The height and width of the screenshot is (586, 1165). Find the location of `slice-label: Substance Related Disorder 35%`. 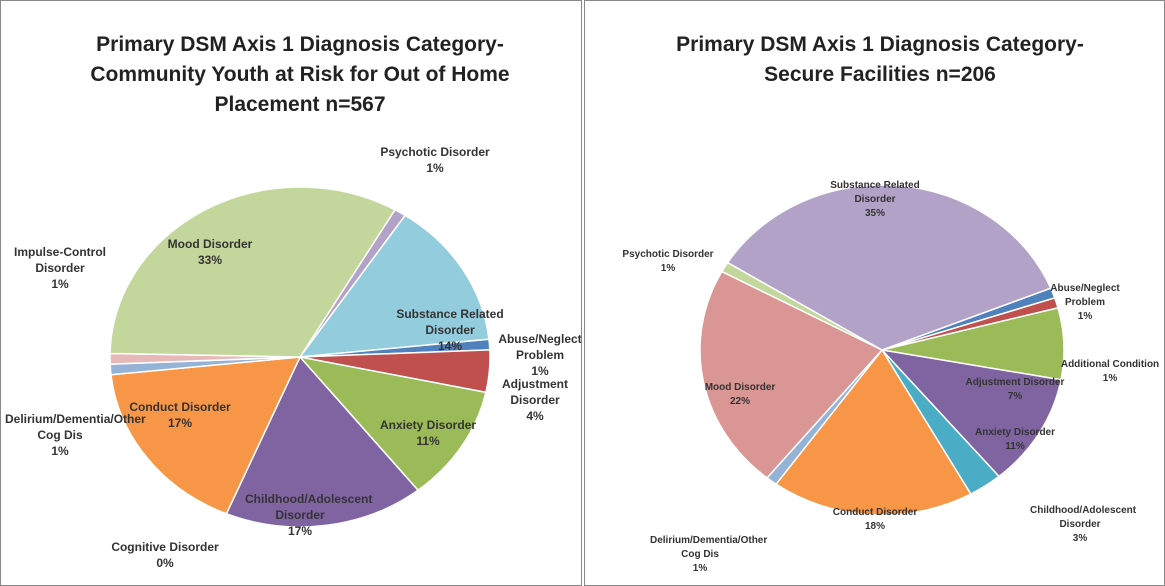

slice-label: Substance Related Disorder 35% is located at coordinates (875, 200).